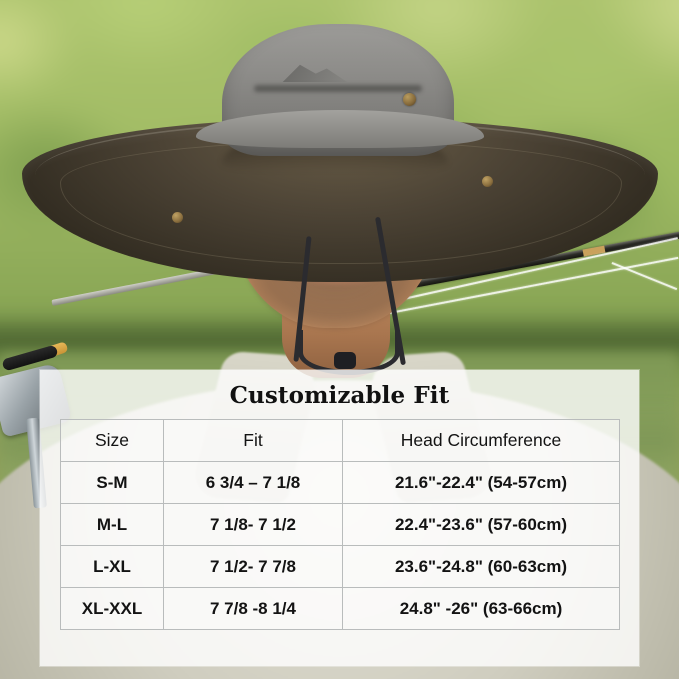 This screenshot has height=679, width=679. I want to click on hat-crown-base, so click(340, 129).